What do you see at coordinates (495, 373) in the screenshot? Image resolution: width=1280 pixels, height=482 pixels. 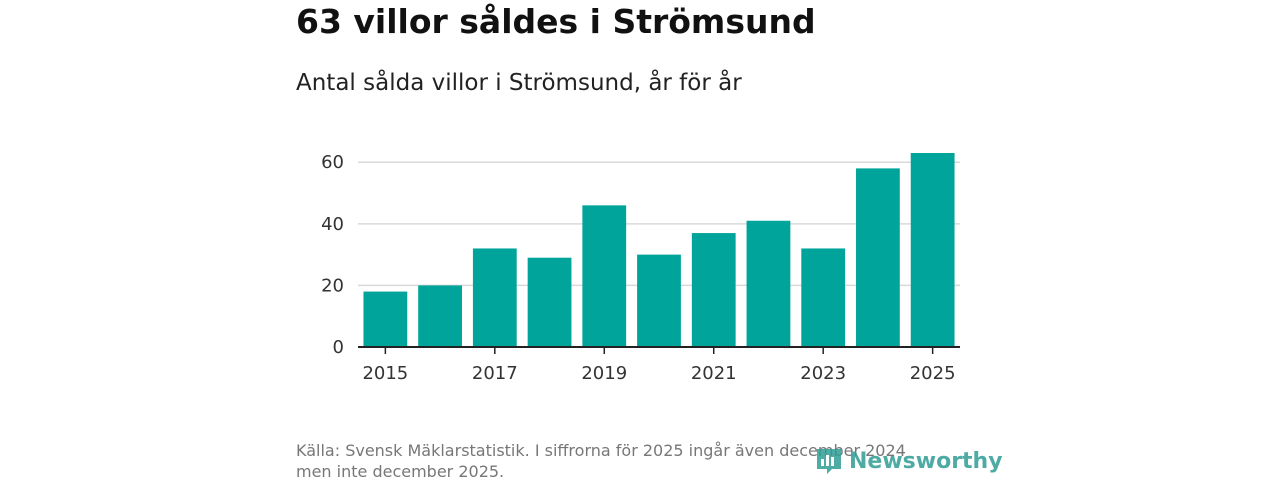 I see `x-tick-label: 2017` at bounding box center [495, 373].